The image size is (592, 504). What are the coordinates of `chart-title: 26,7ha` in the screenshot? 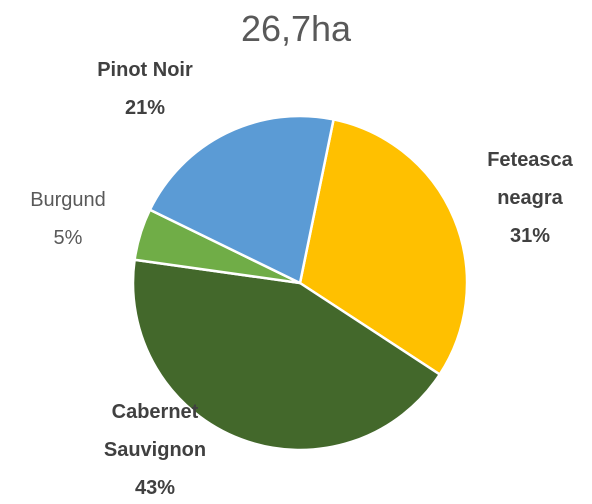 It's located at (296, 28).